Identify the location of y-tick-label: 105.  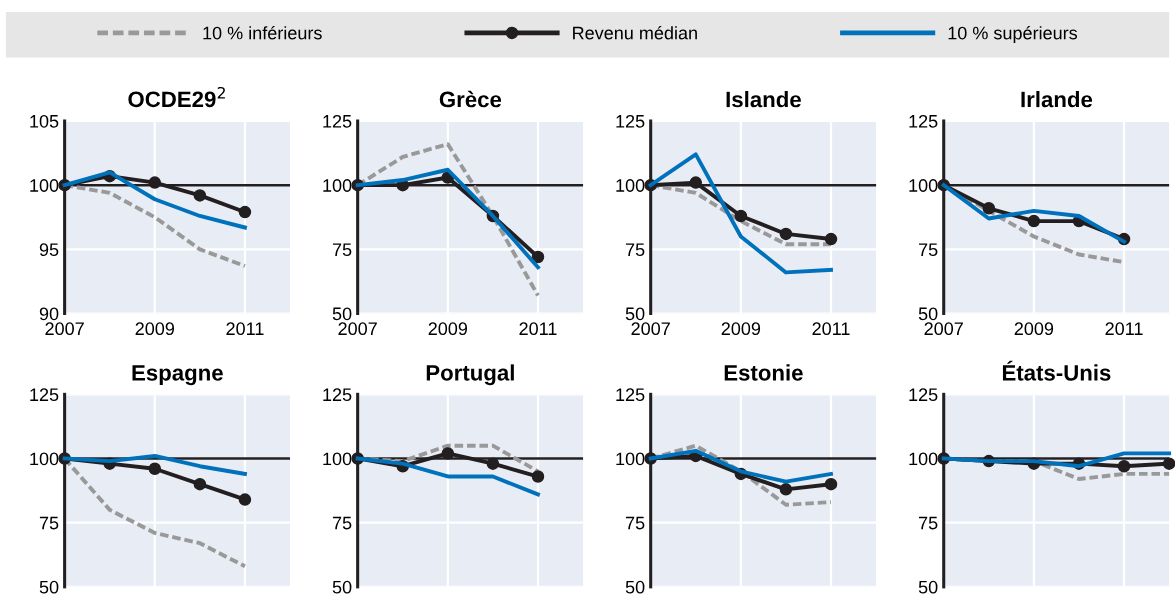
(44, 121).